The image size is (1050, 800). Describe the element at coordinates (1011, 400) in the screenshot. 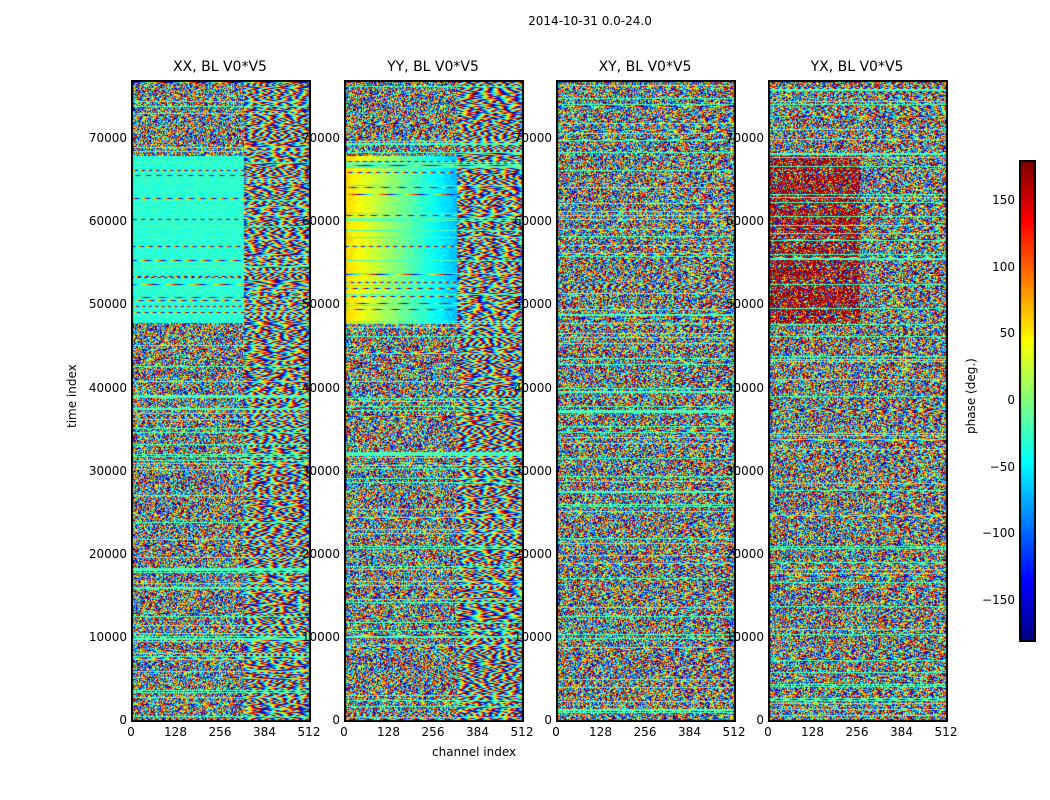

I see `colorbar-tick-label: 0` at that location.